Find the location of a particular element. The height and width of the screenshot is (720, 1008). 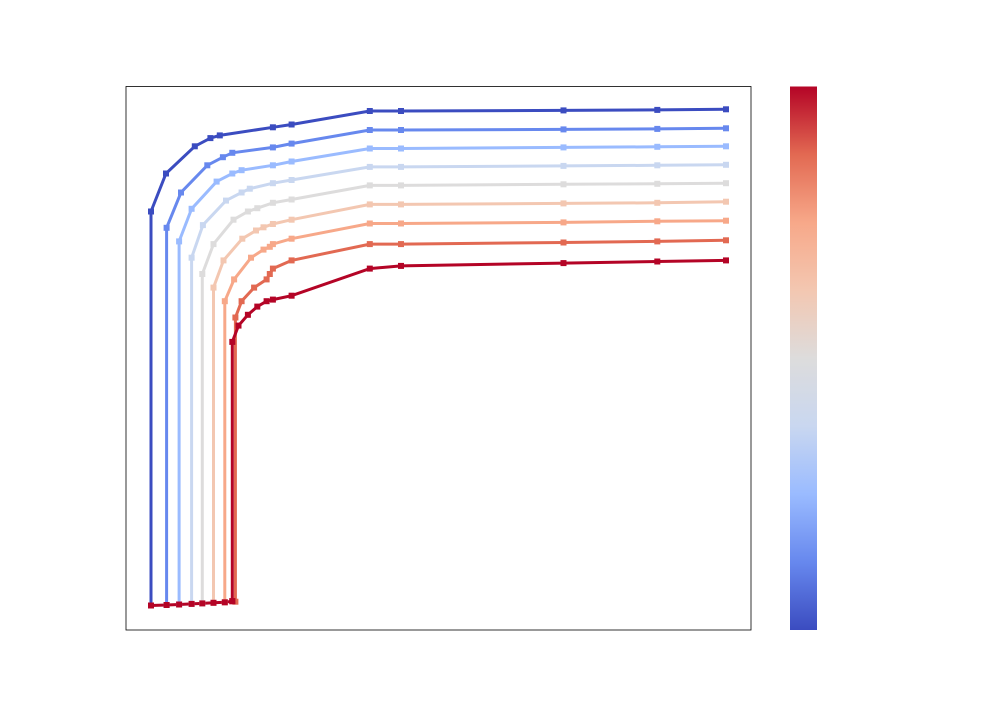

colorbar is located at coordinates (803, 358).